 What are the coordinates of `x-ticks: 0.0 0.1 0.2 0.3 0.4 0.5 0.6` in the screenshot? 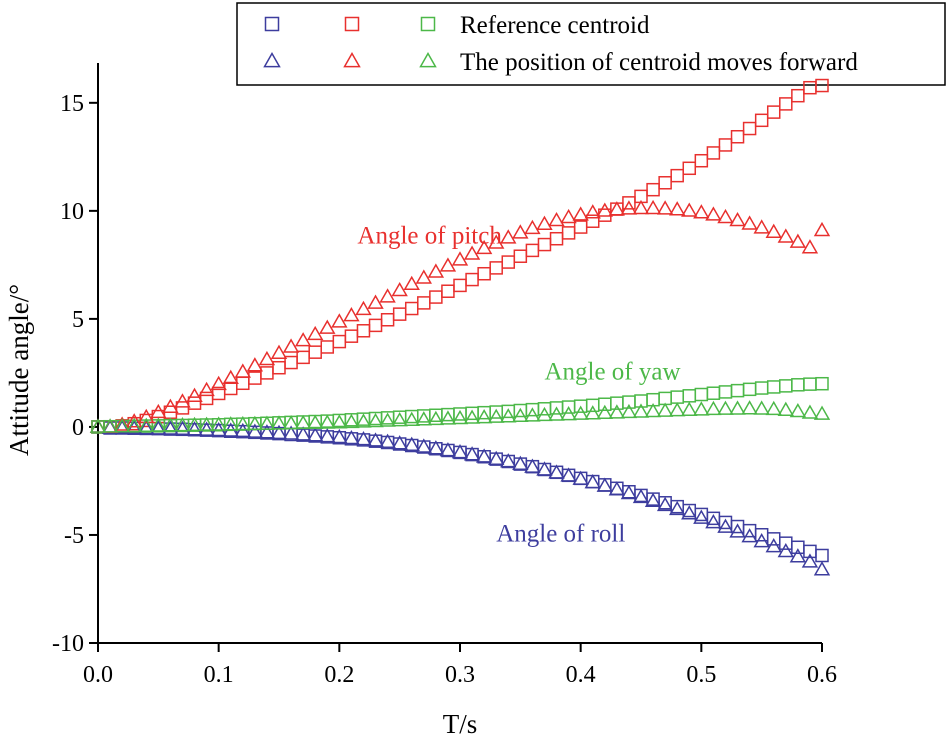 It's located at (460, 665).